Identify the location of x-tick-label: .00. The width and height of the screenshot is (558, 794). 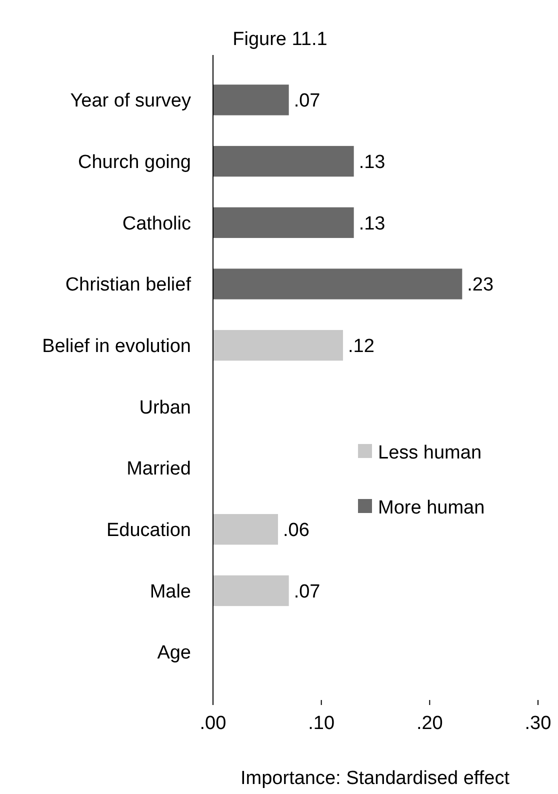
(213, 723).